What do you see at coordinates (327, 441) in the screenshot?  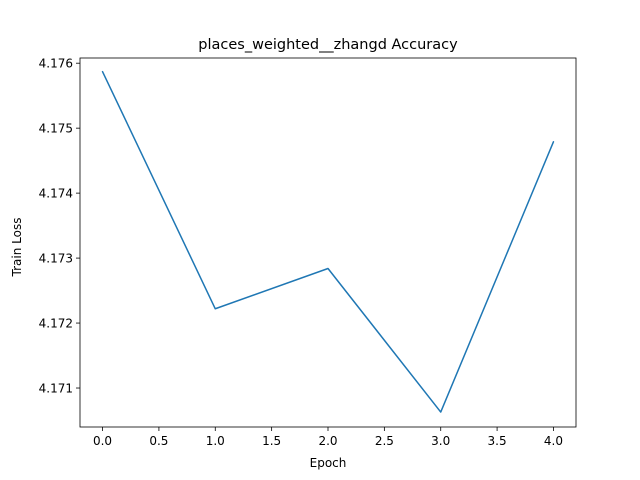 I see `x-tick-label: 2.0` at bounding box center [327, 441].